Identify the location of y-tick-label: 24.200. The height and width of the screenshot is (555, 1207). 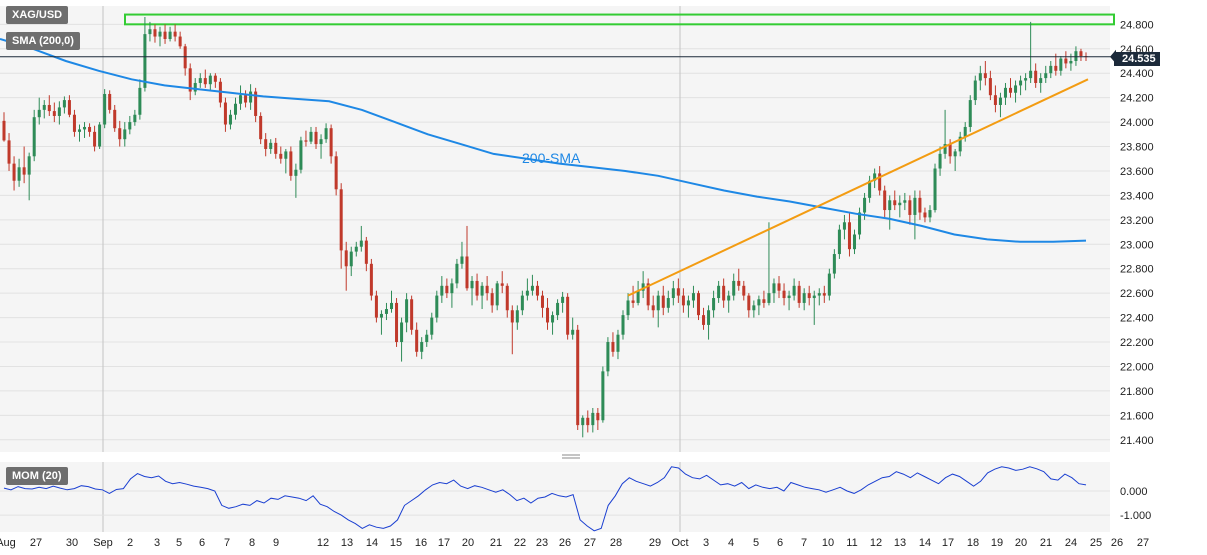
(1137, 99).